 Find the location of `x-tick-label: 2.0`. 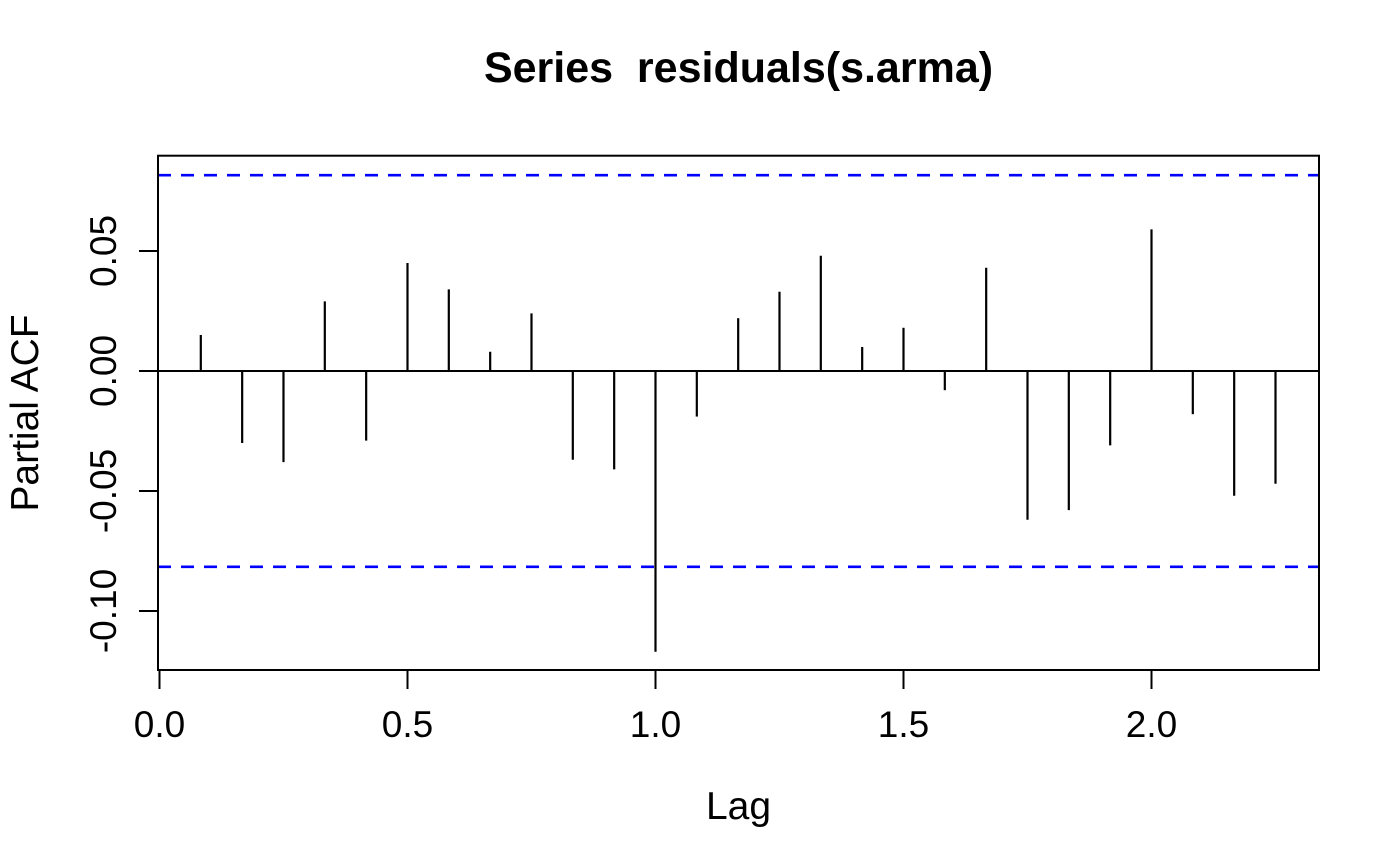

x-tick-label: 2.0 is located at coordinates (1151, 724).